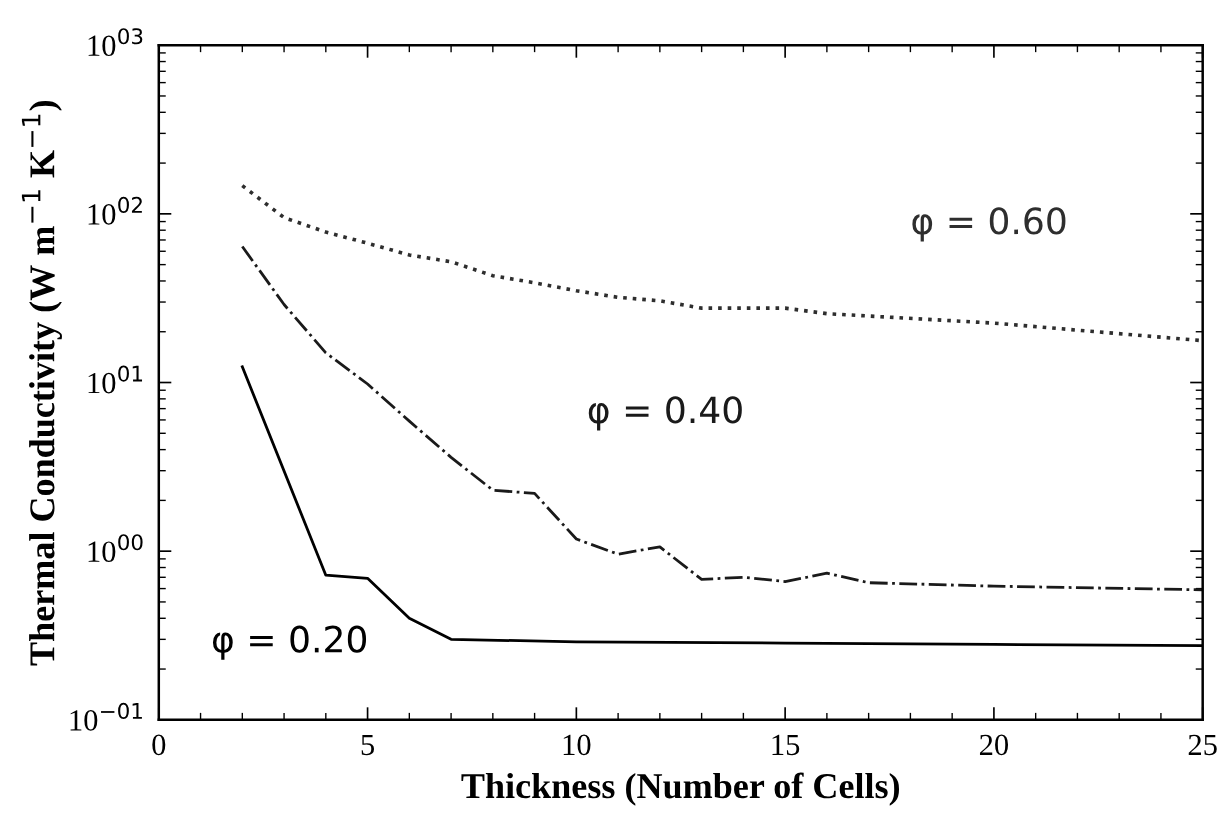  I want to click on text: φ = 0.60, so click(989, 224).